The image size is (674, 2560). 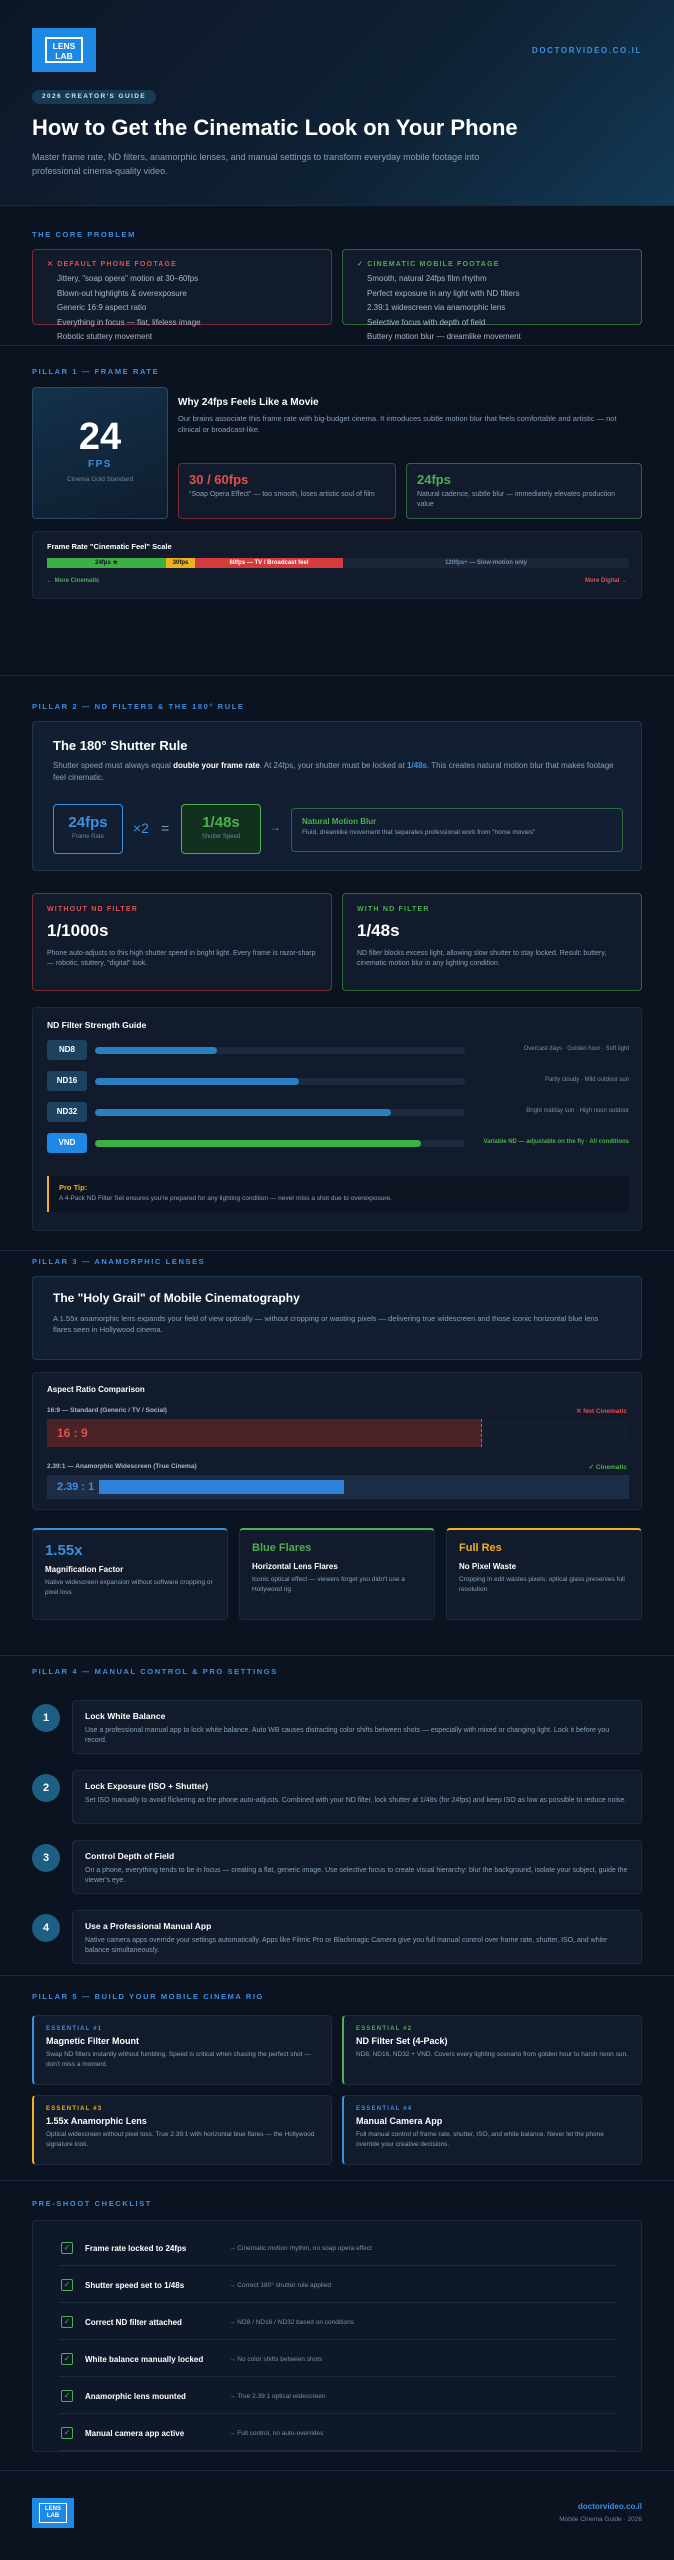 What do you see at coordinates (248, 402) in the screenshot?
I see `why-title: Why 24fps Feels Like a Movie` at bounding box center [248, 402].